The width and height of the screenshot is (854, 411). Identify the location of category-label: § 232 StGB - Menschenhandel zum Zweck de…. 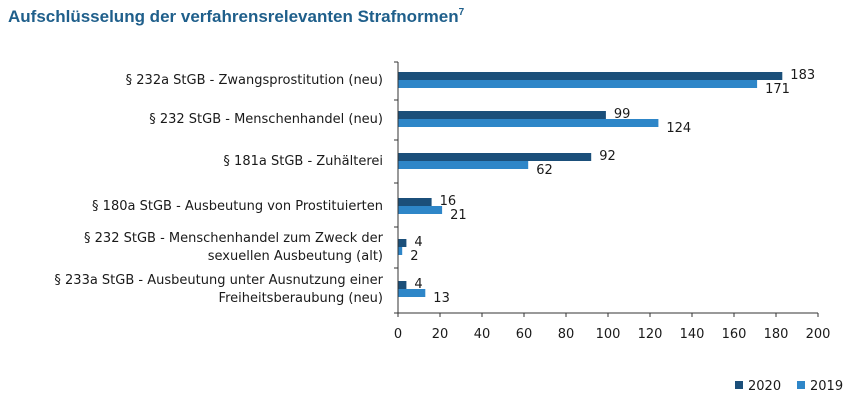
(234, 238).